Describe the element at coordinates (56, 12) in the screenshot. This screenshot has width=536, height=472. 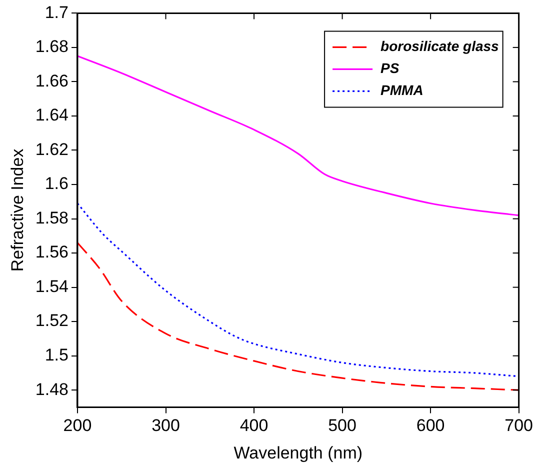
I see `y-tick-label: 1.7` at that location.